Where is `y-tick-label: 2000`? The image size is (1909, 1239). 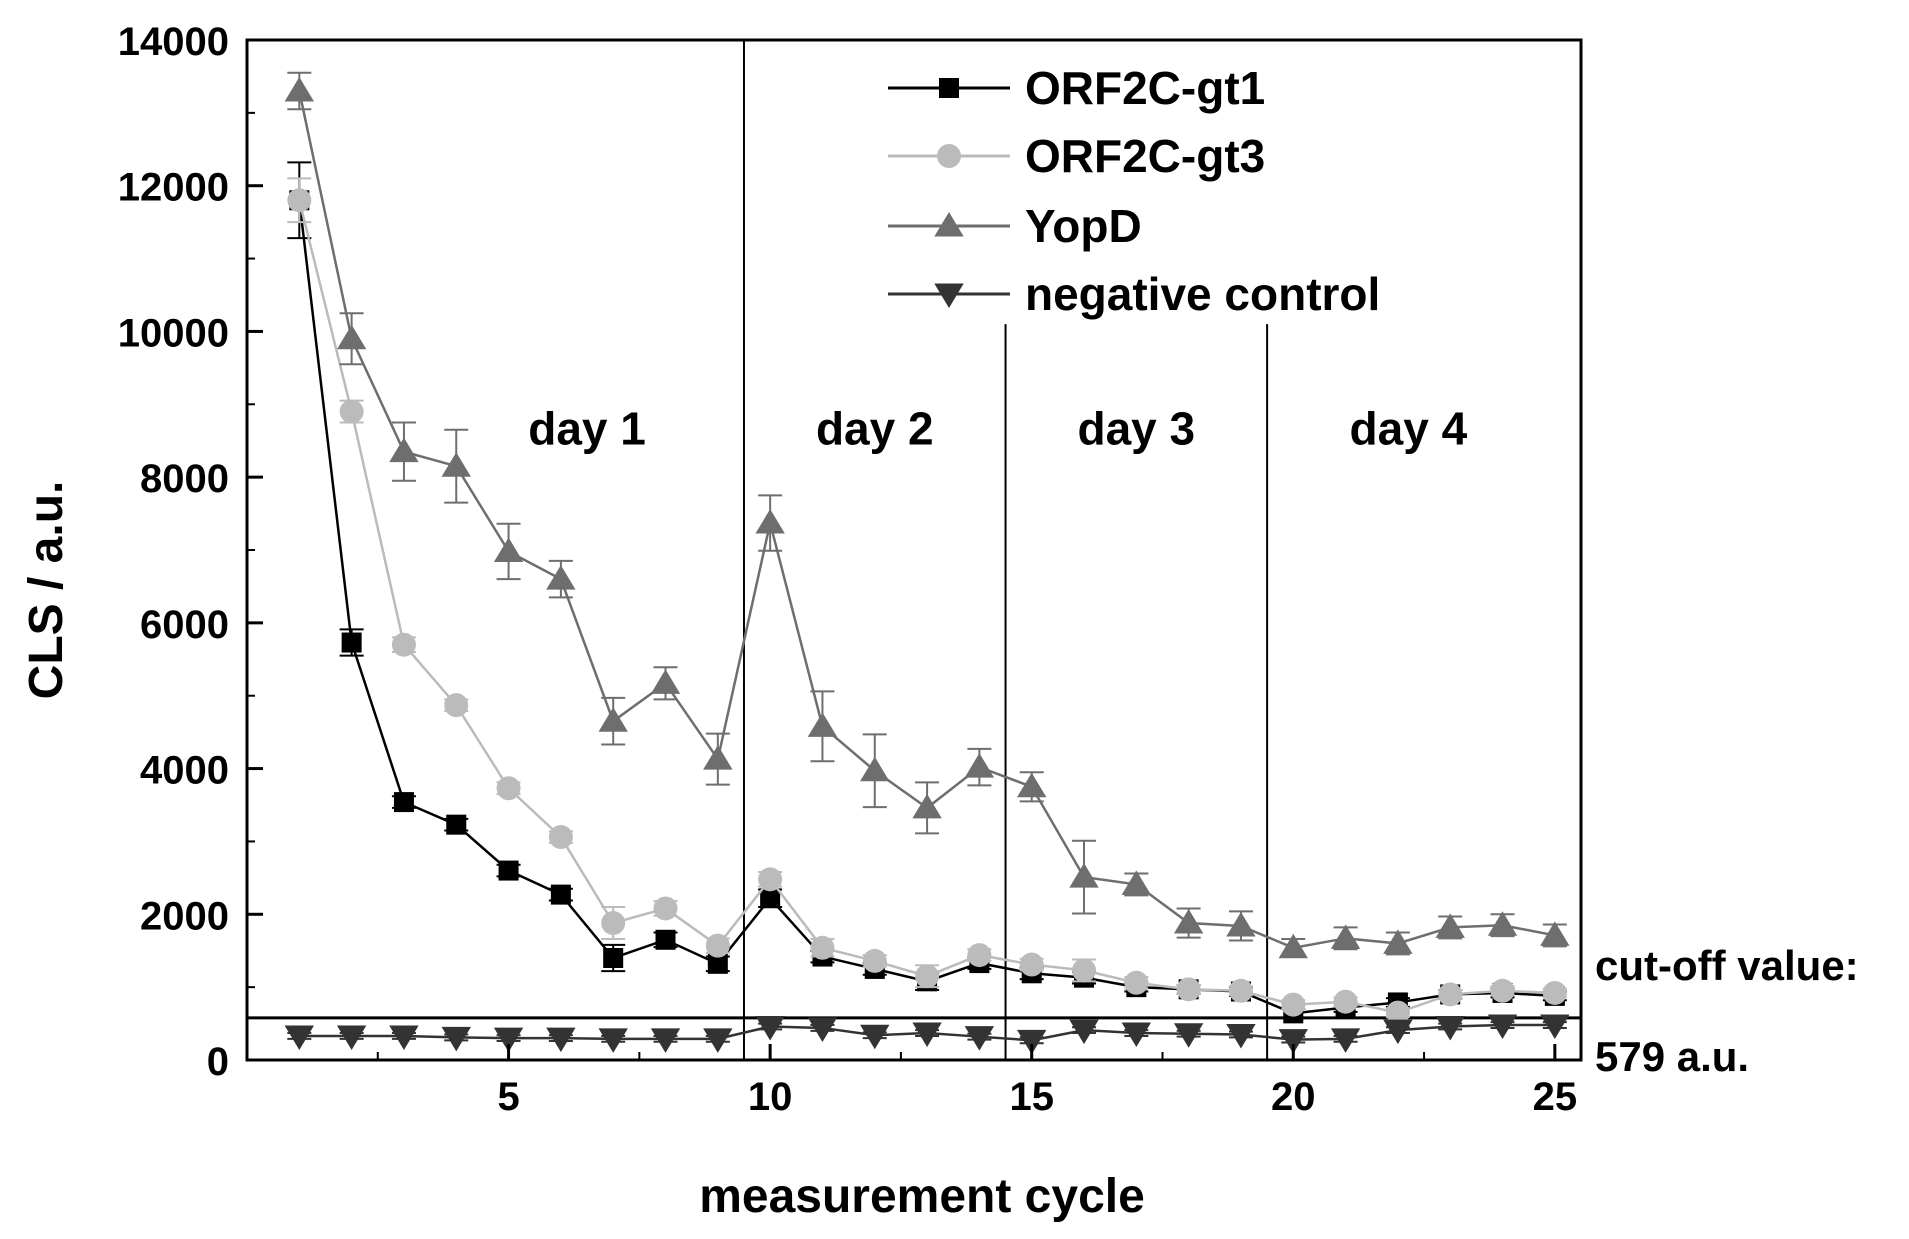
y-tick-label: 2000 is located at coordinates (184, 916).